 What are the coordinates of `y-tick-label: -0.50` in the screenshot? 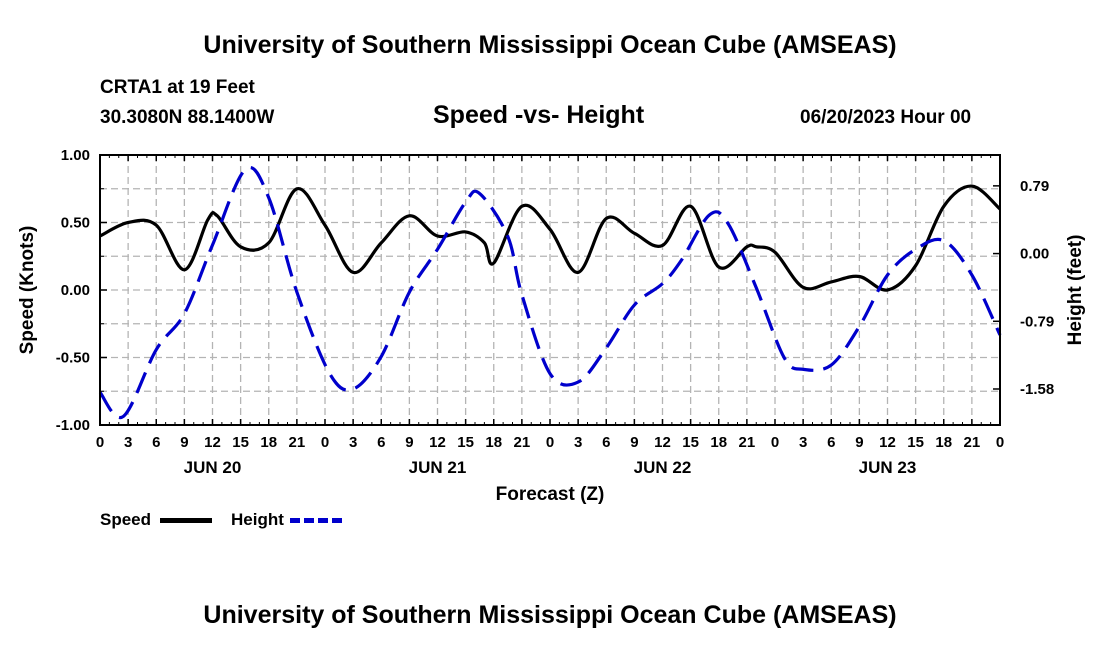 It's located at (73, 358).